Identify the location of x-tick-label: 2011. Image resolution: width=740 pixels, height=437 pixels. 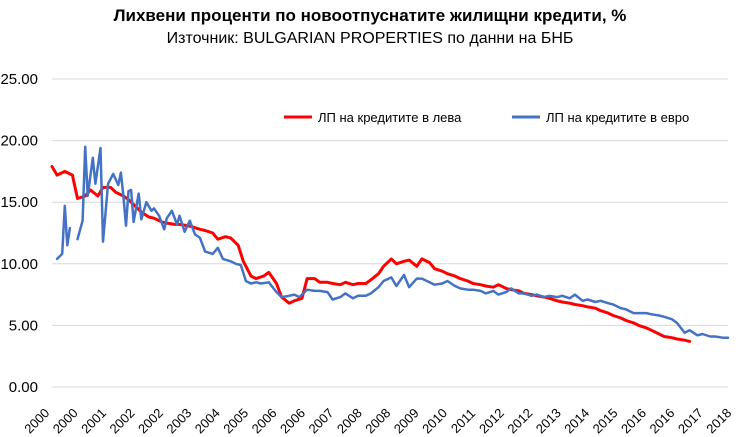
(463, 421).